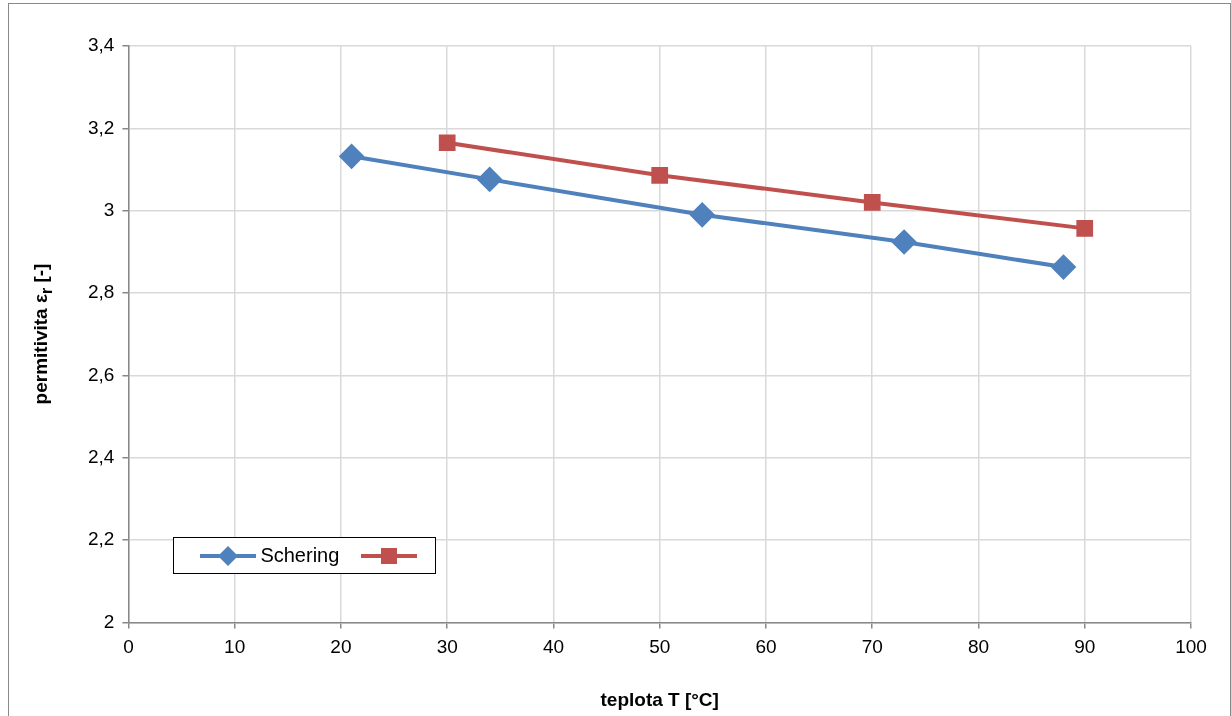  Describe the element at coordinates (447, 647) in the screenshot. I see `x-tick-label: 30` at that location.